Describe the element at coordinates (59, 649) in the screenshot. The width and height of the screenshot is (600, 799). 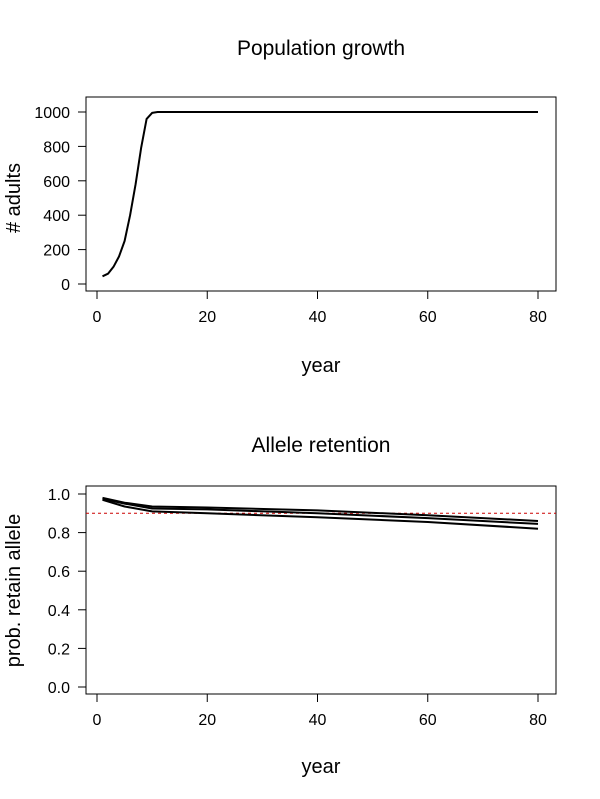
I see `y-tick-label: 0.2` at that location.